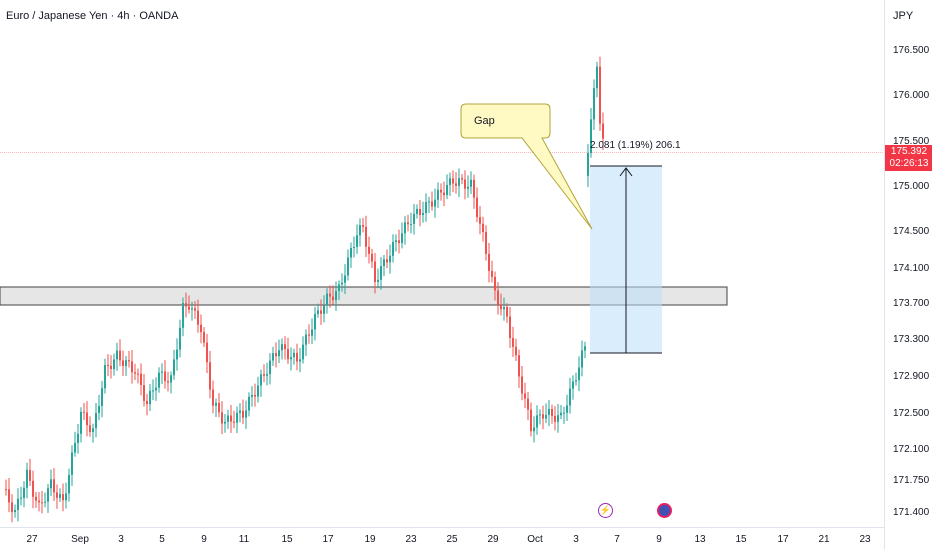 The width and height of the screenshot is (932, 551). I want to click on time-tick: 13, so click(700, 539).